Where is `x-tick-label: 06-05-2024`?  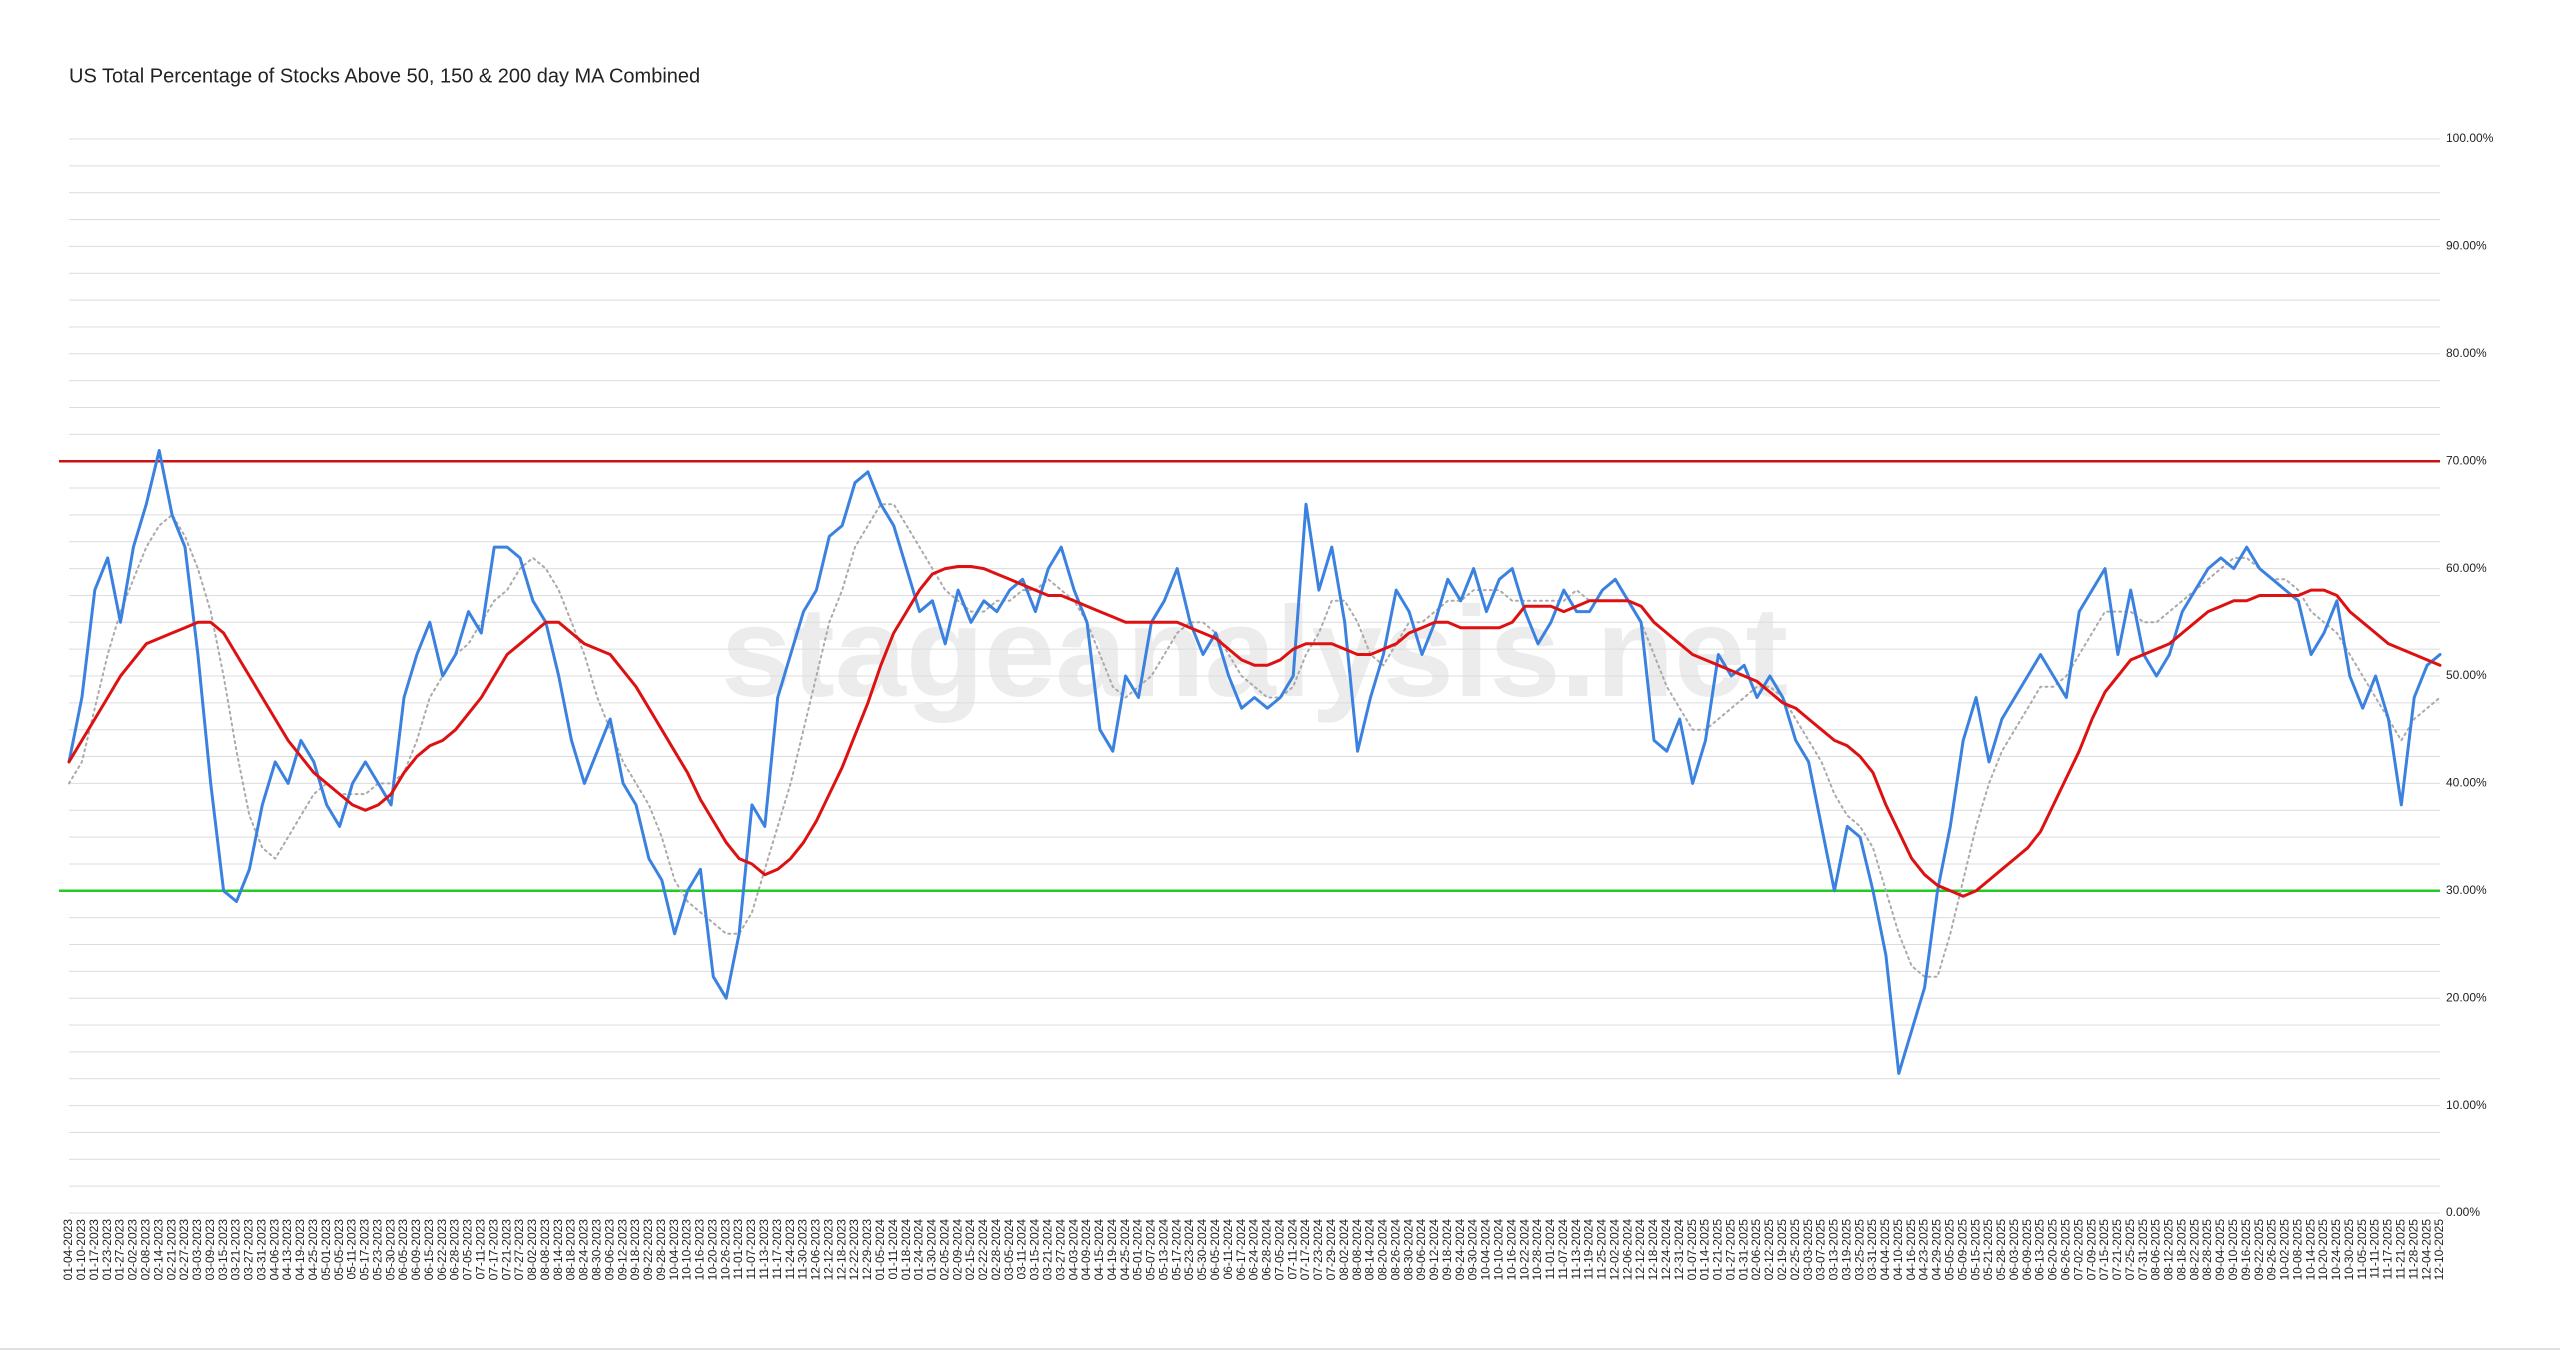 x-tick-label: 06-05-2024 is located at coordinates (1215, 1250).